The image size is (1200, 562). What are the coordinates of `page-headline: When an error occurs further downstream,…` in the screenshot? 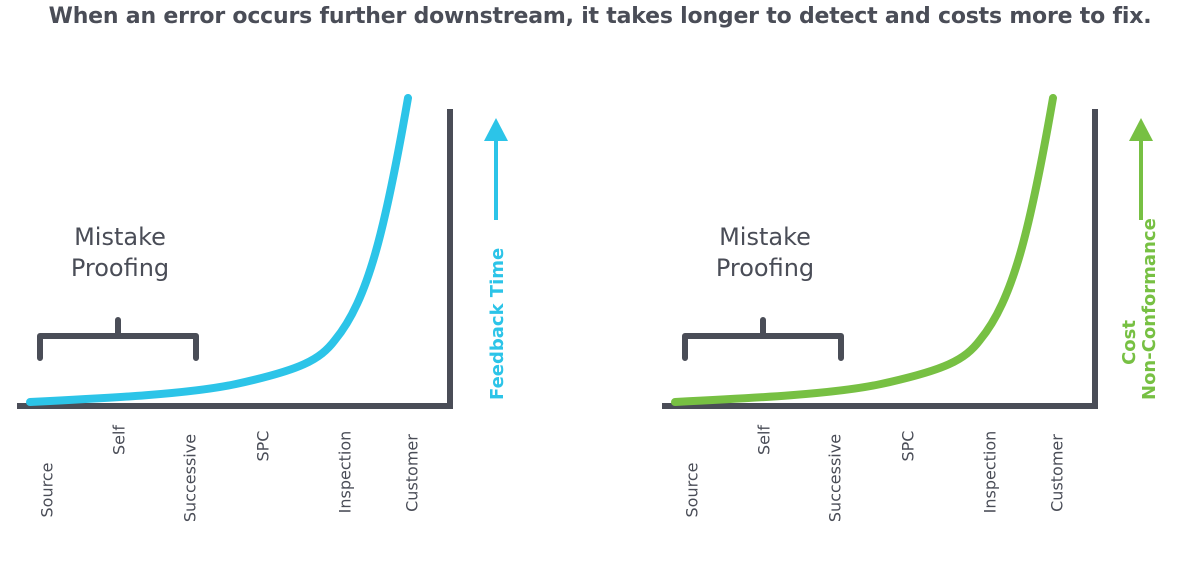 It's located at (600, 16).